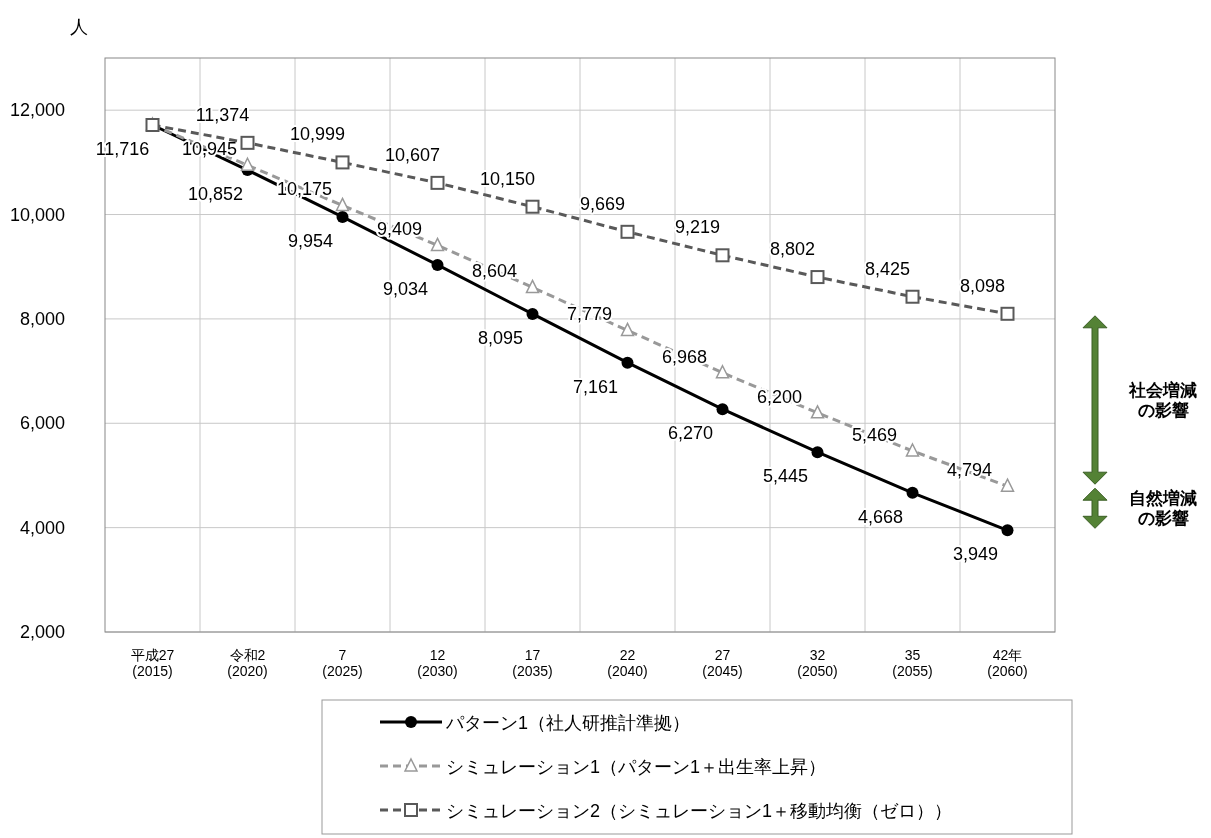 This screenshot has height=838, width=1211. What do you see at coordinates (310, 240) in the screenshot?
I see `data-label: 9,954` at bounding box center [310, 240].